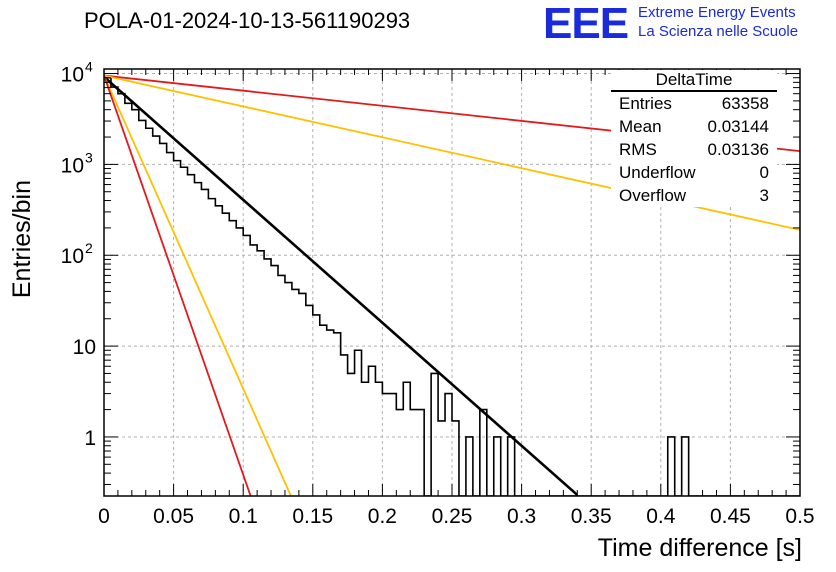 This screenshot has height=572, width=836. What do you see at coordinates (173, 516) in the screenshot?
I see `x-tick-label: 0.05` at bounding box center [173, 516].